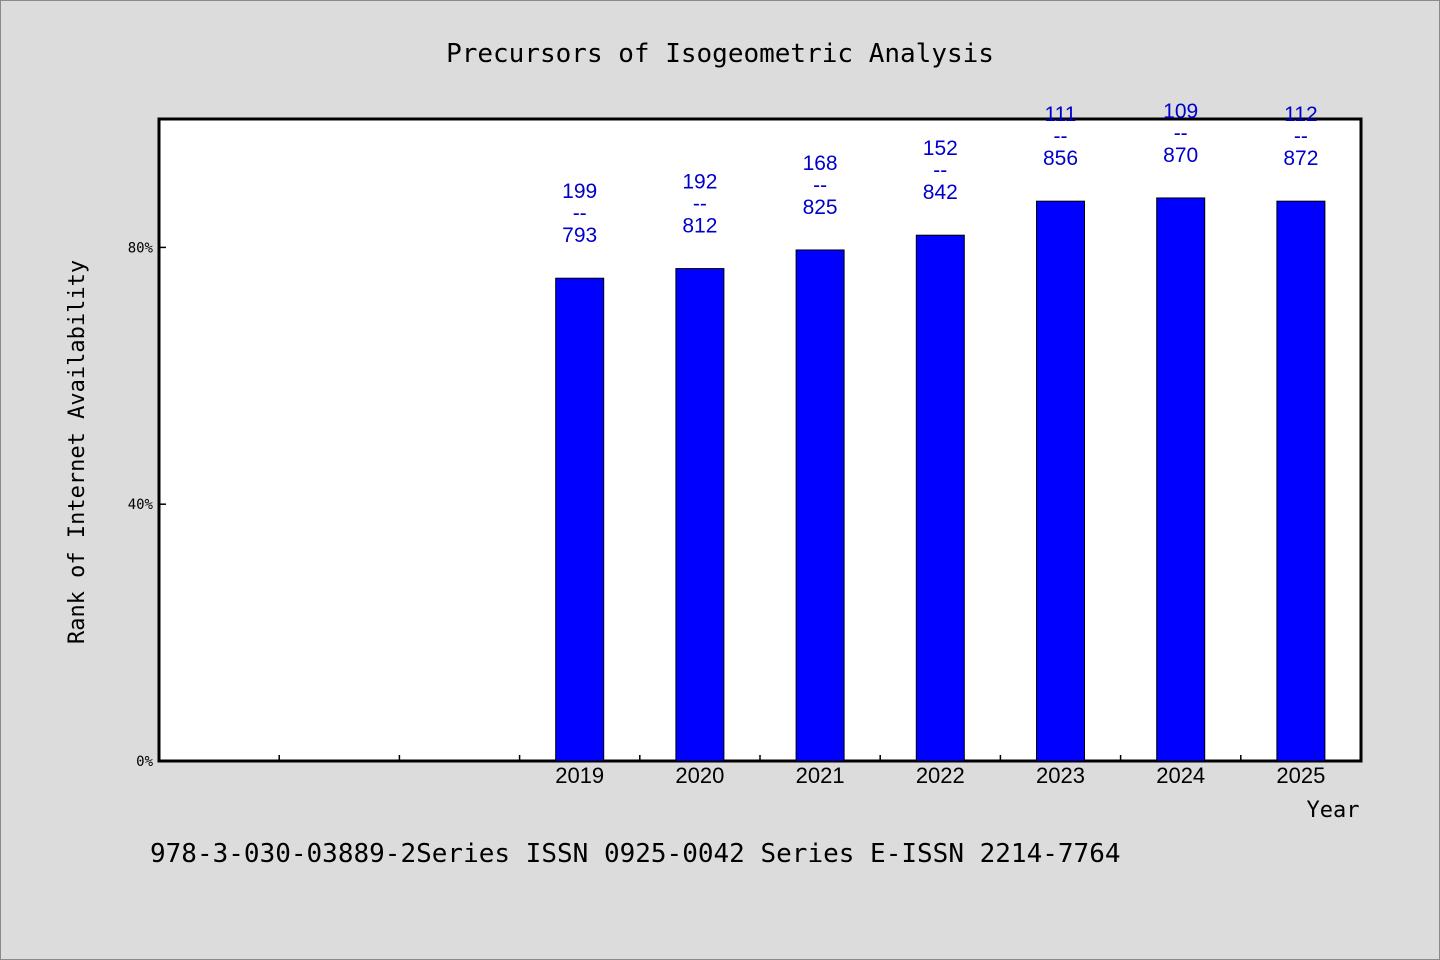 The height and width of the screenshot is (960, 1440). Describe the element at coordinates (940, 775) in the screenshot. I see `x-tick-label: 2022` at that location.